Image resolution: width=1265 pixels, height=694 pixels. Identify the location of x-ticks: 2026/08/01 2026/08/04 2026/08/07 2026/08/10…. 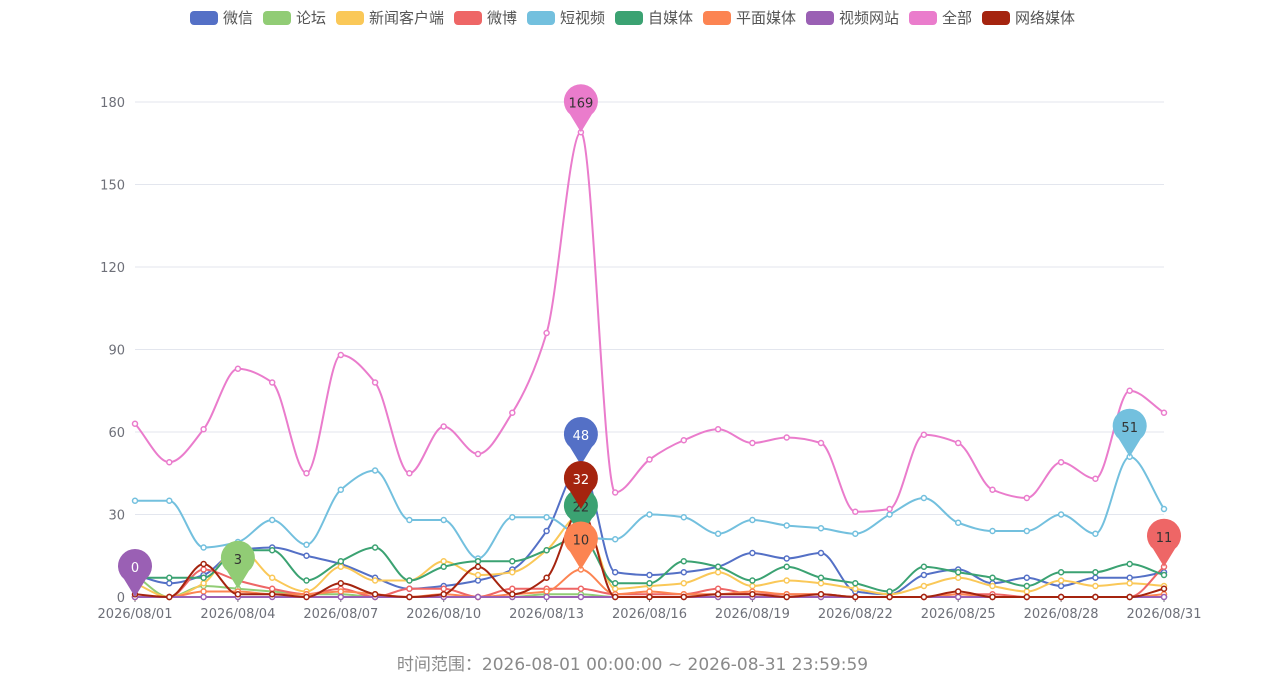
(649, 609).